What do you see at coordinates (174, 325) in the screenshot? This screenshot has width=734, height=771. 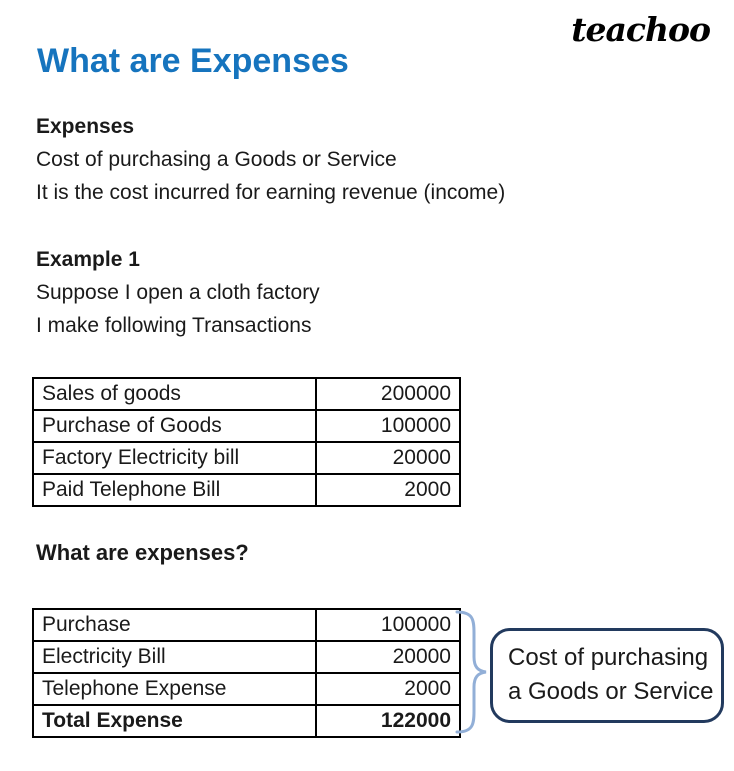 I see `example-line-2: I make following Transactions` at bounding box center [174, 325].